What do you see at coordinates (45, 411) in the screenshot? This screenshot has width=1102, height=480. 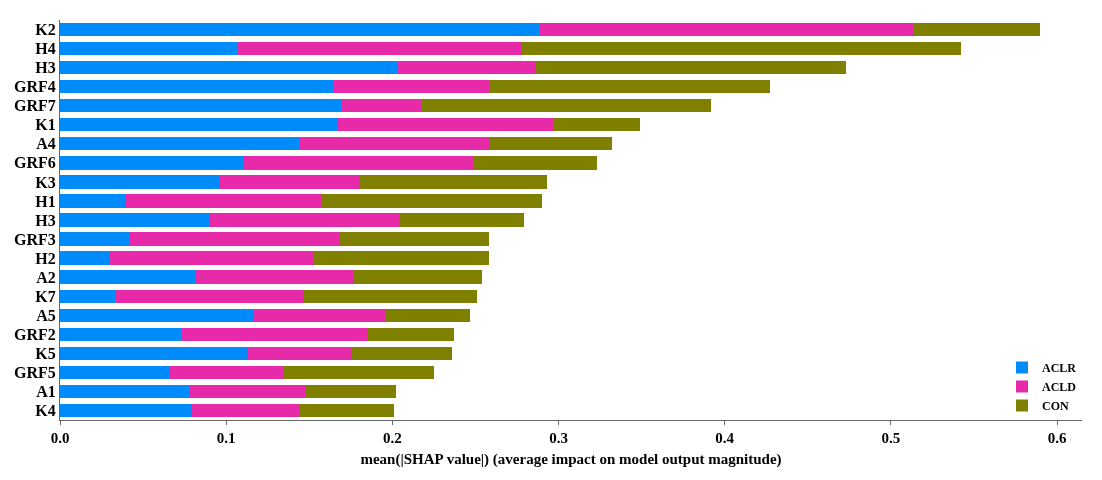 I see `y-tick-label: K4` at bounding box center [45, 411].